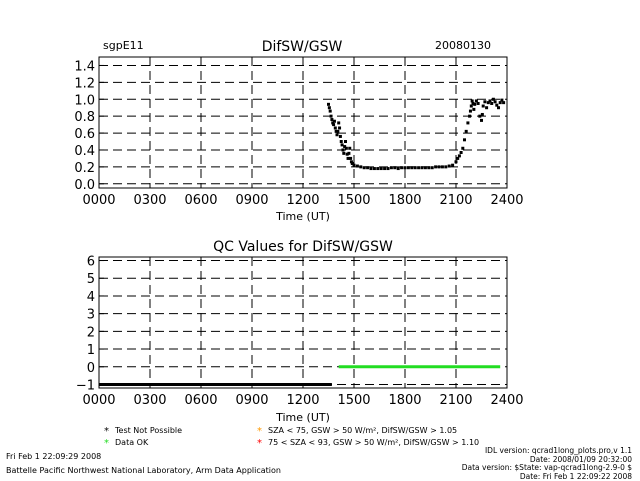 The height and width of the screenshot is (481, 640). I want to click on y-tick-label: 1.2, so click(84, 83).